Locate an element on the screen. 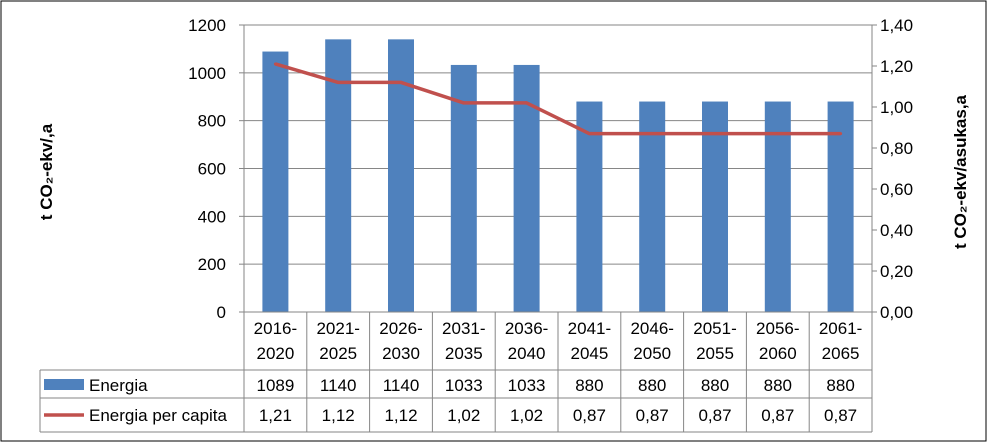 This screenshot has height=446, width=990. left-tick-label: 800 is located at coordinates (212, 121).